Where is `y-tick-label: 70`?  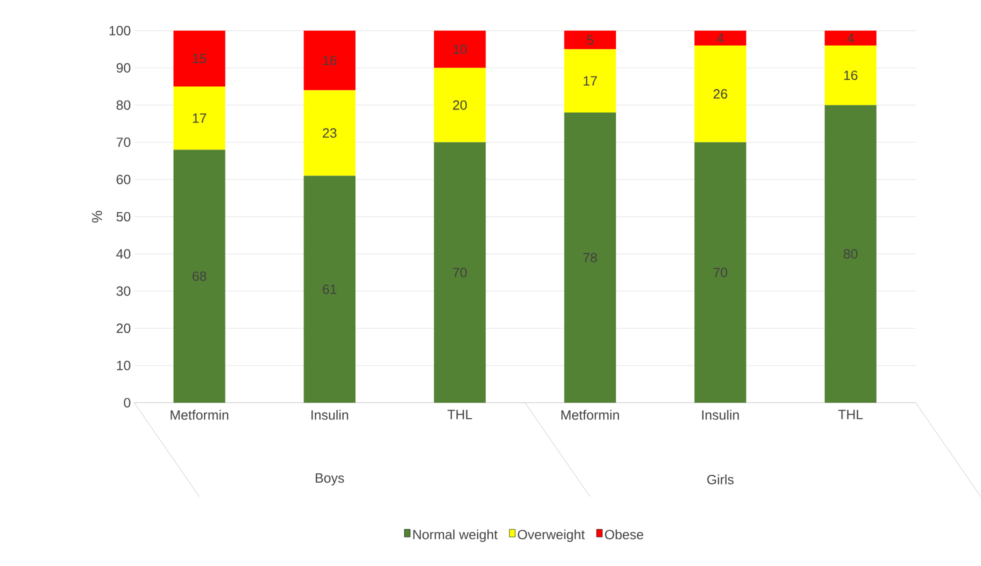 y-tick-label: 70 is located at coordinates (123, 143).